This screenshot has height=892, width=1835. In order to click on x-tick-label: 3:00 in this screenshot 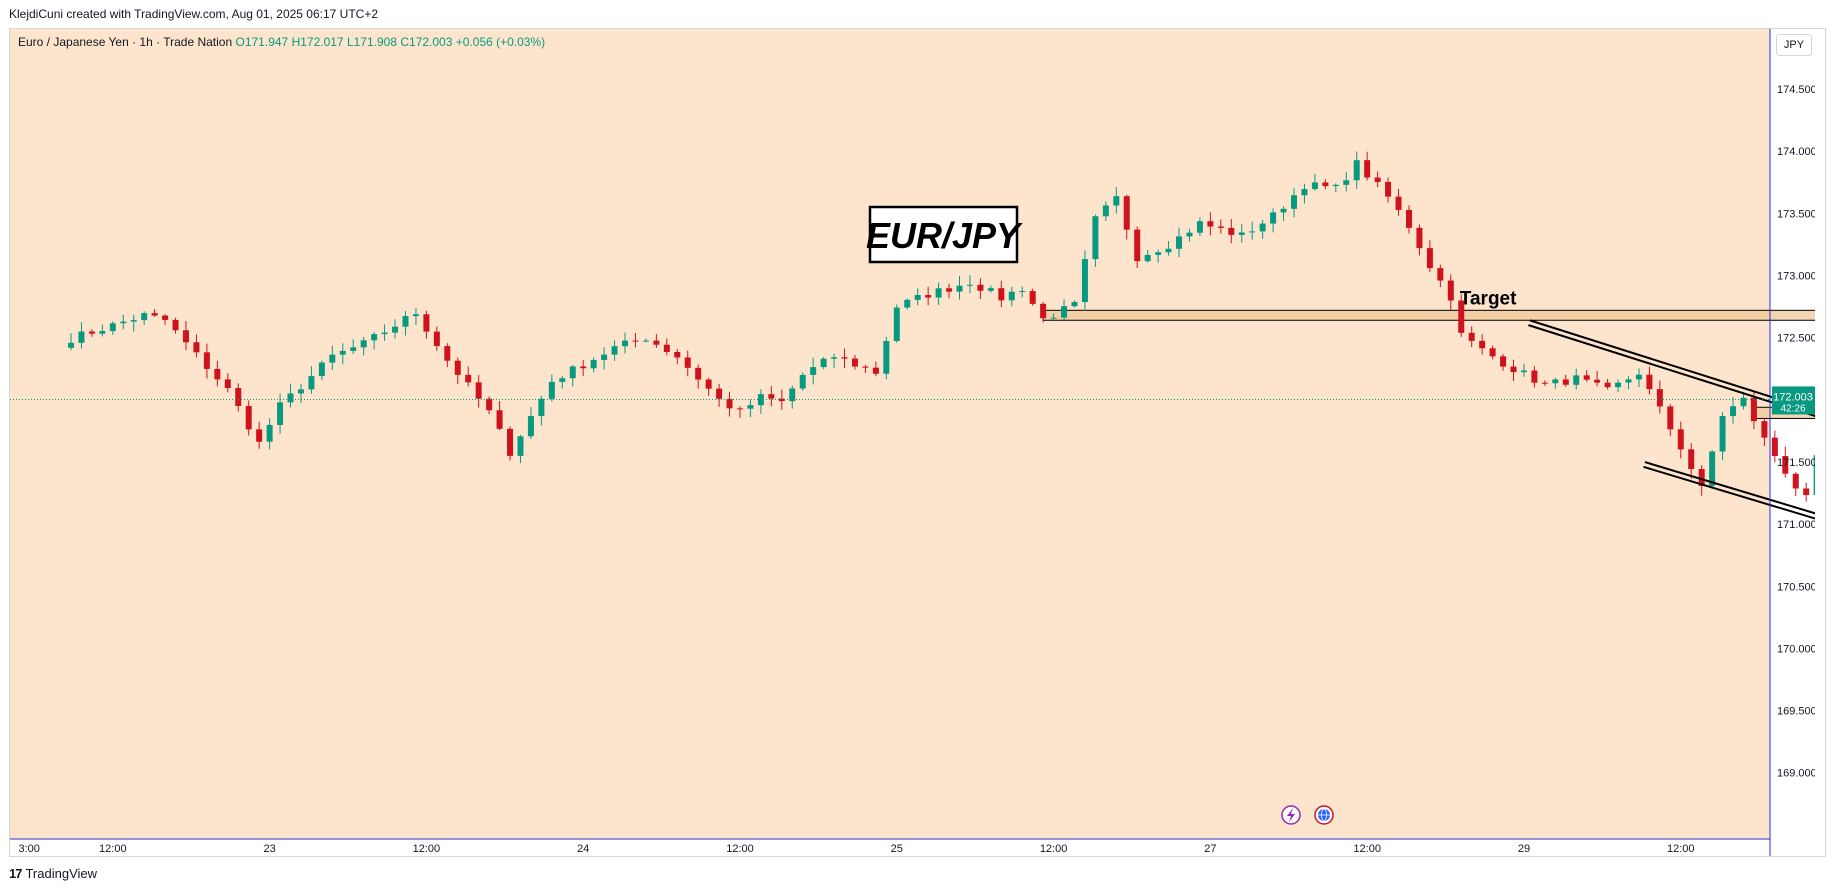, I will do `click(28, 849)`.